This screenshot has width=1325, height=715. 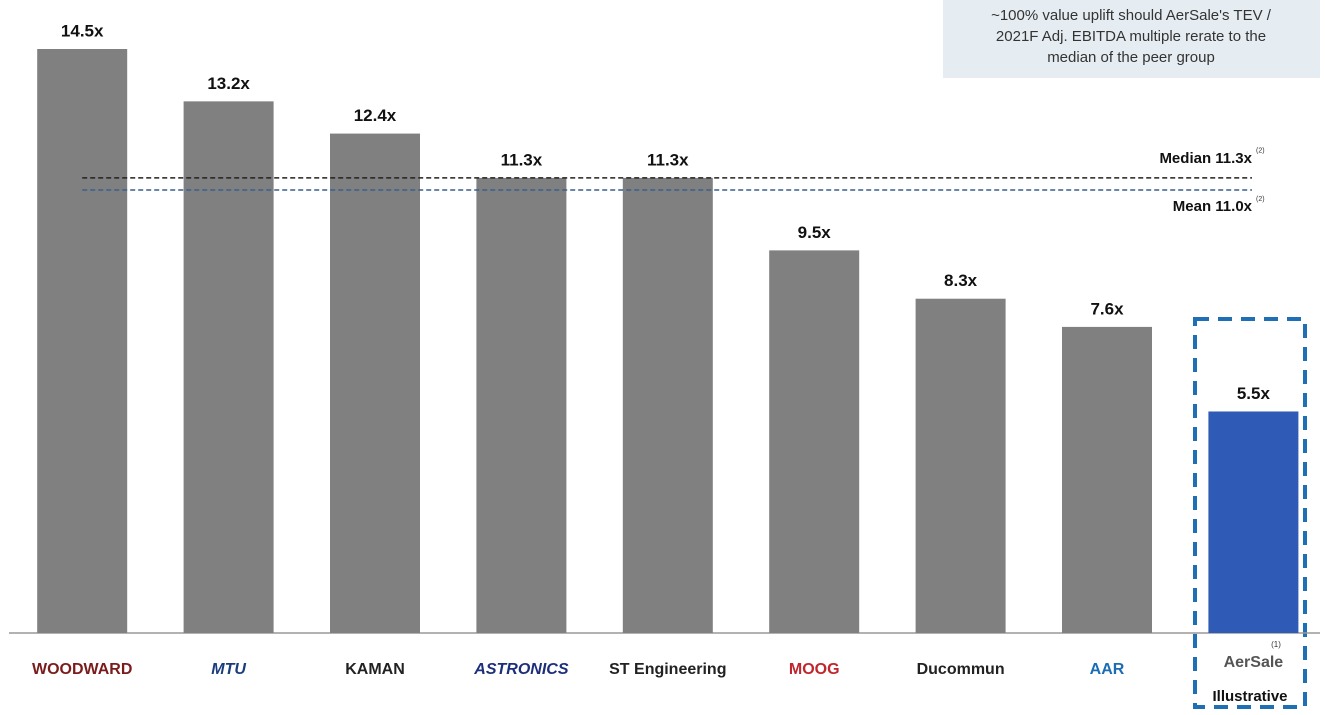 I want to click on callout-box, so click(x=1131, y=39).